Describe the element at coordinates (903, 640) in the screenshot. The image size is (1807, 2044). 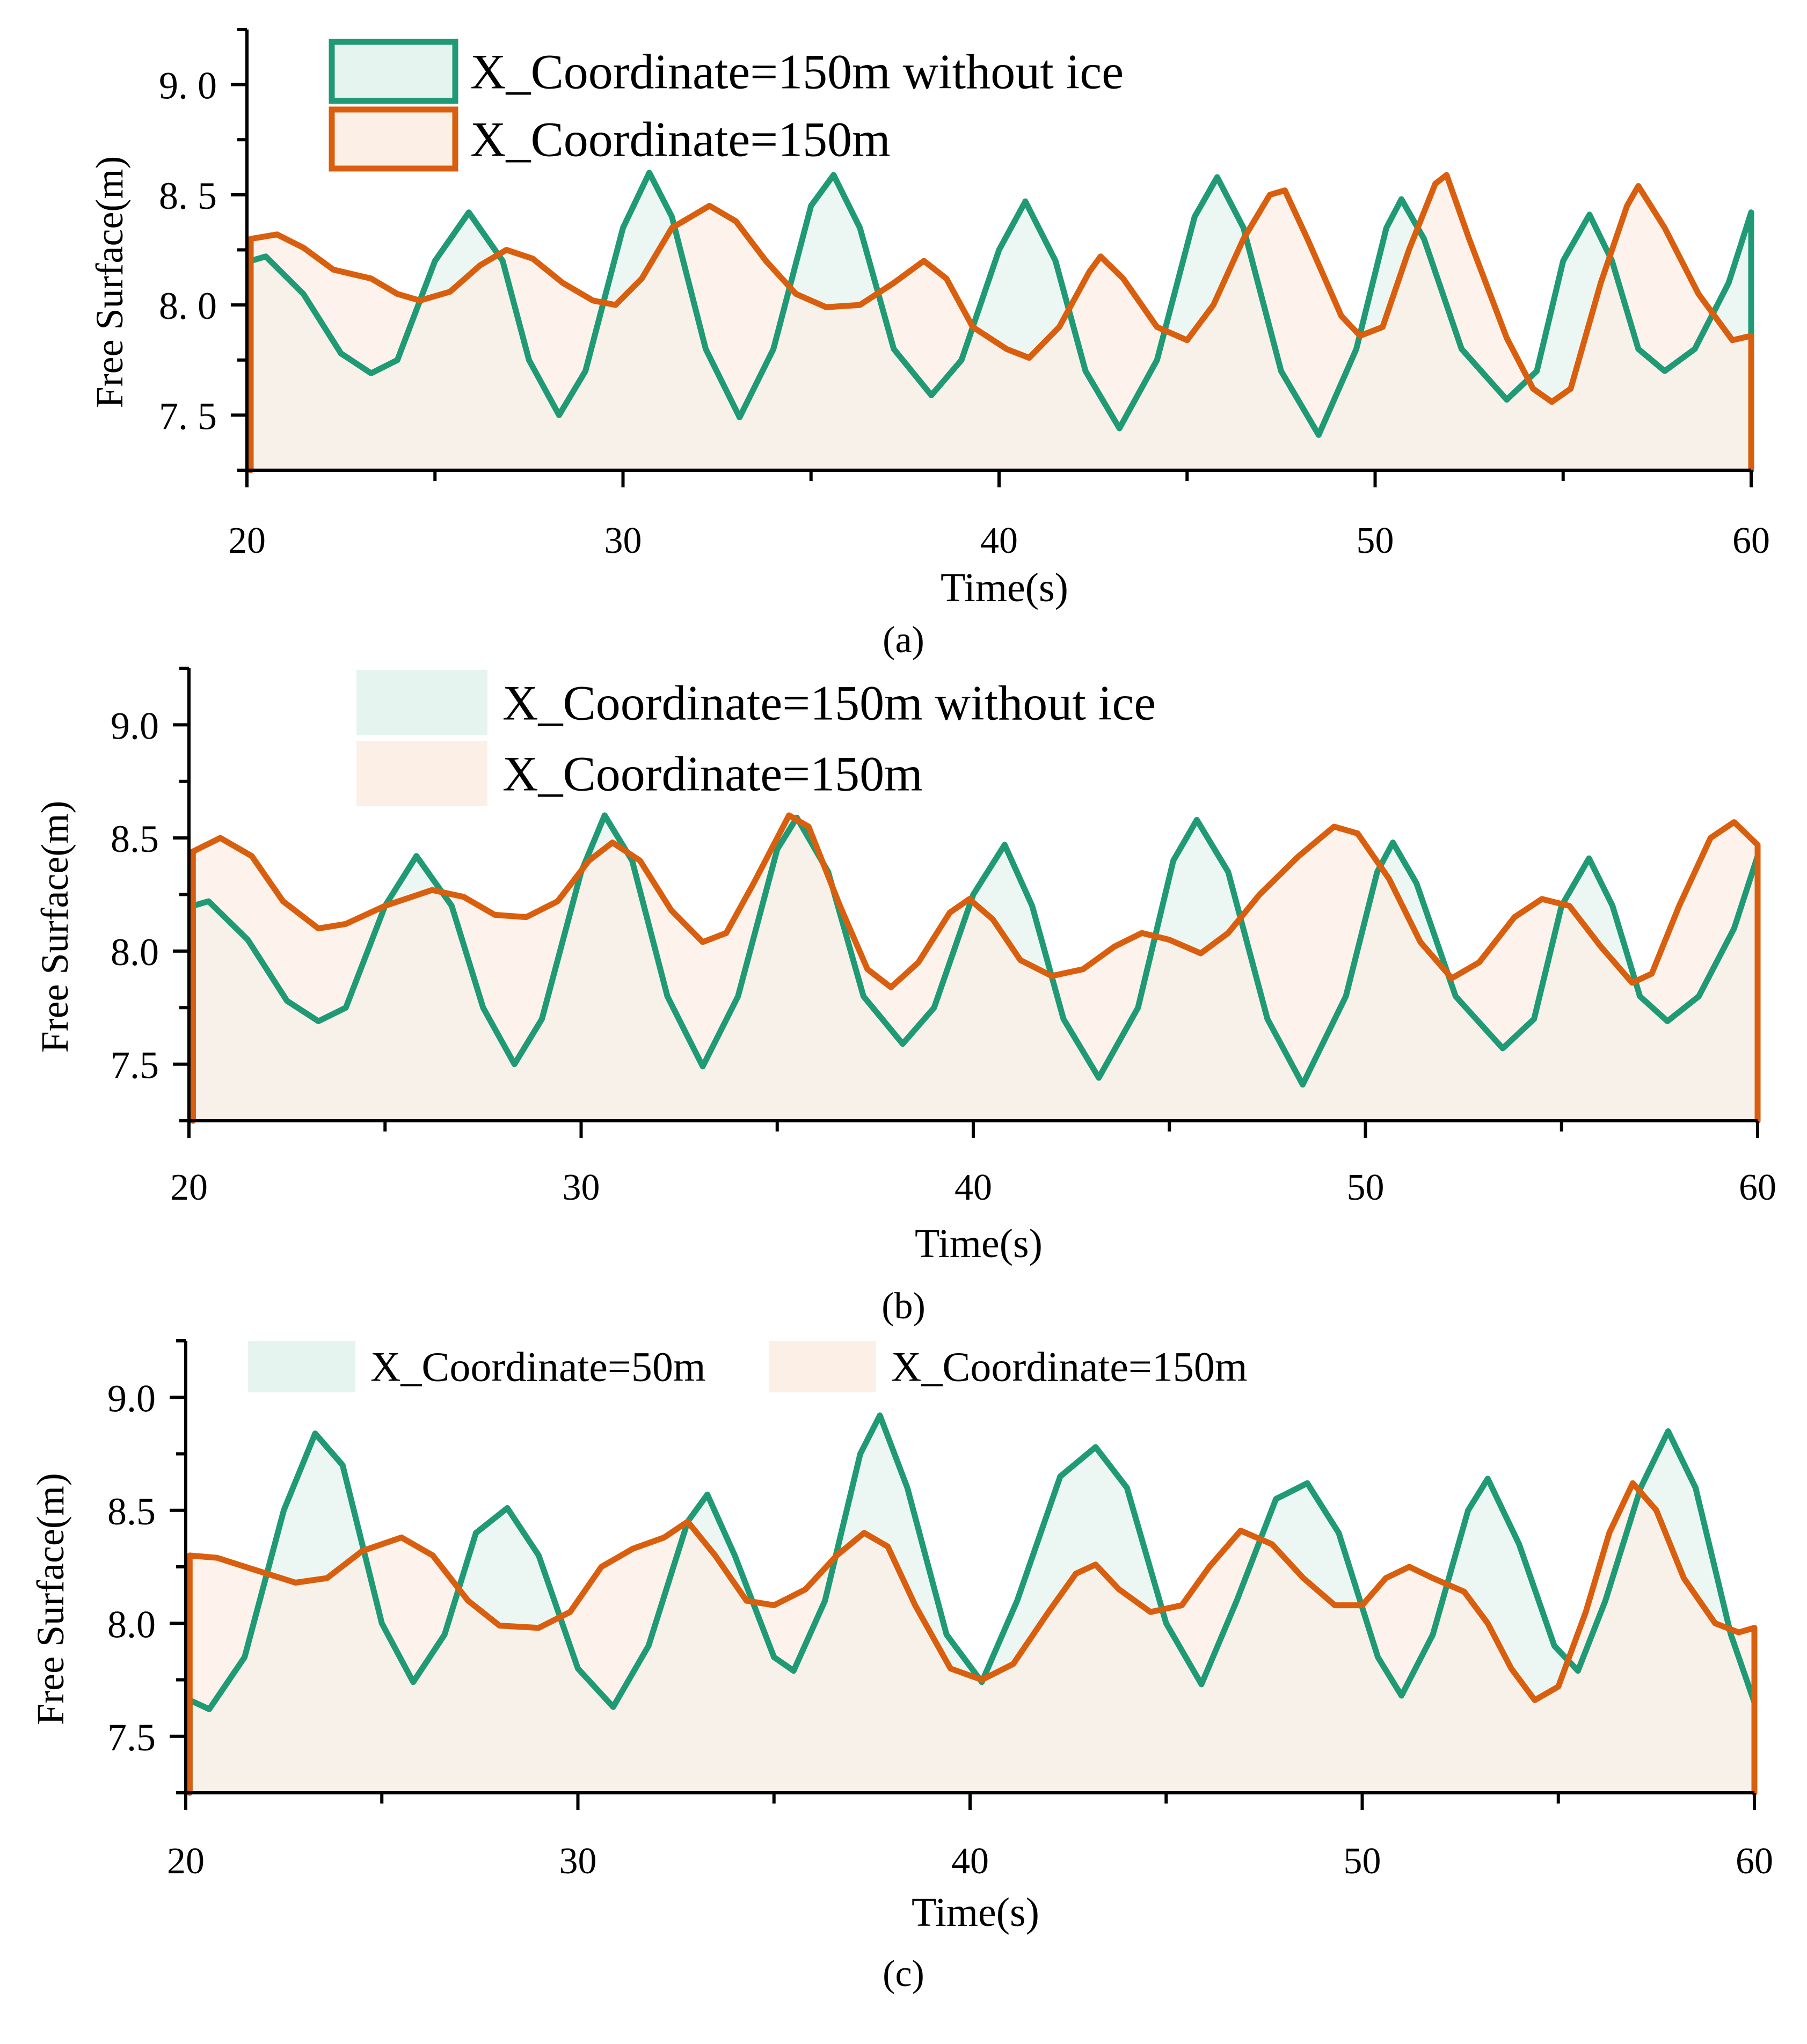
I see `panel-caption: (a)` at that location.